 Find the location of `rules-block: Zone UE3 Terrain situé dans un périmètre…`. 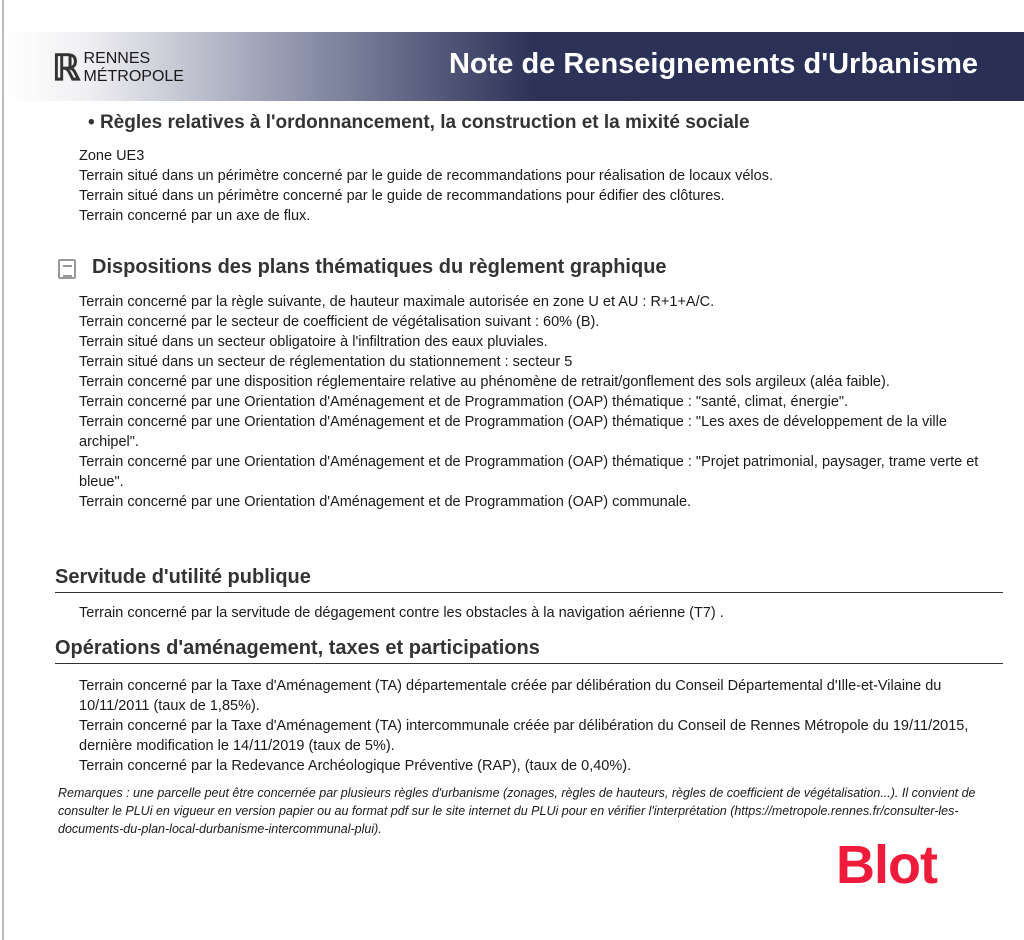

rules-block: Zone UE3 Terrain situé dans un périmètre… is located at coordinates (426, 186).